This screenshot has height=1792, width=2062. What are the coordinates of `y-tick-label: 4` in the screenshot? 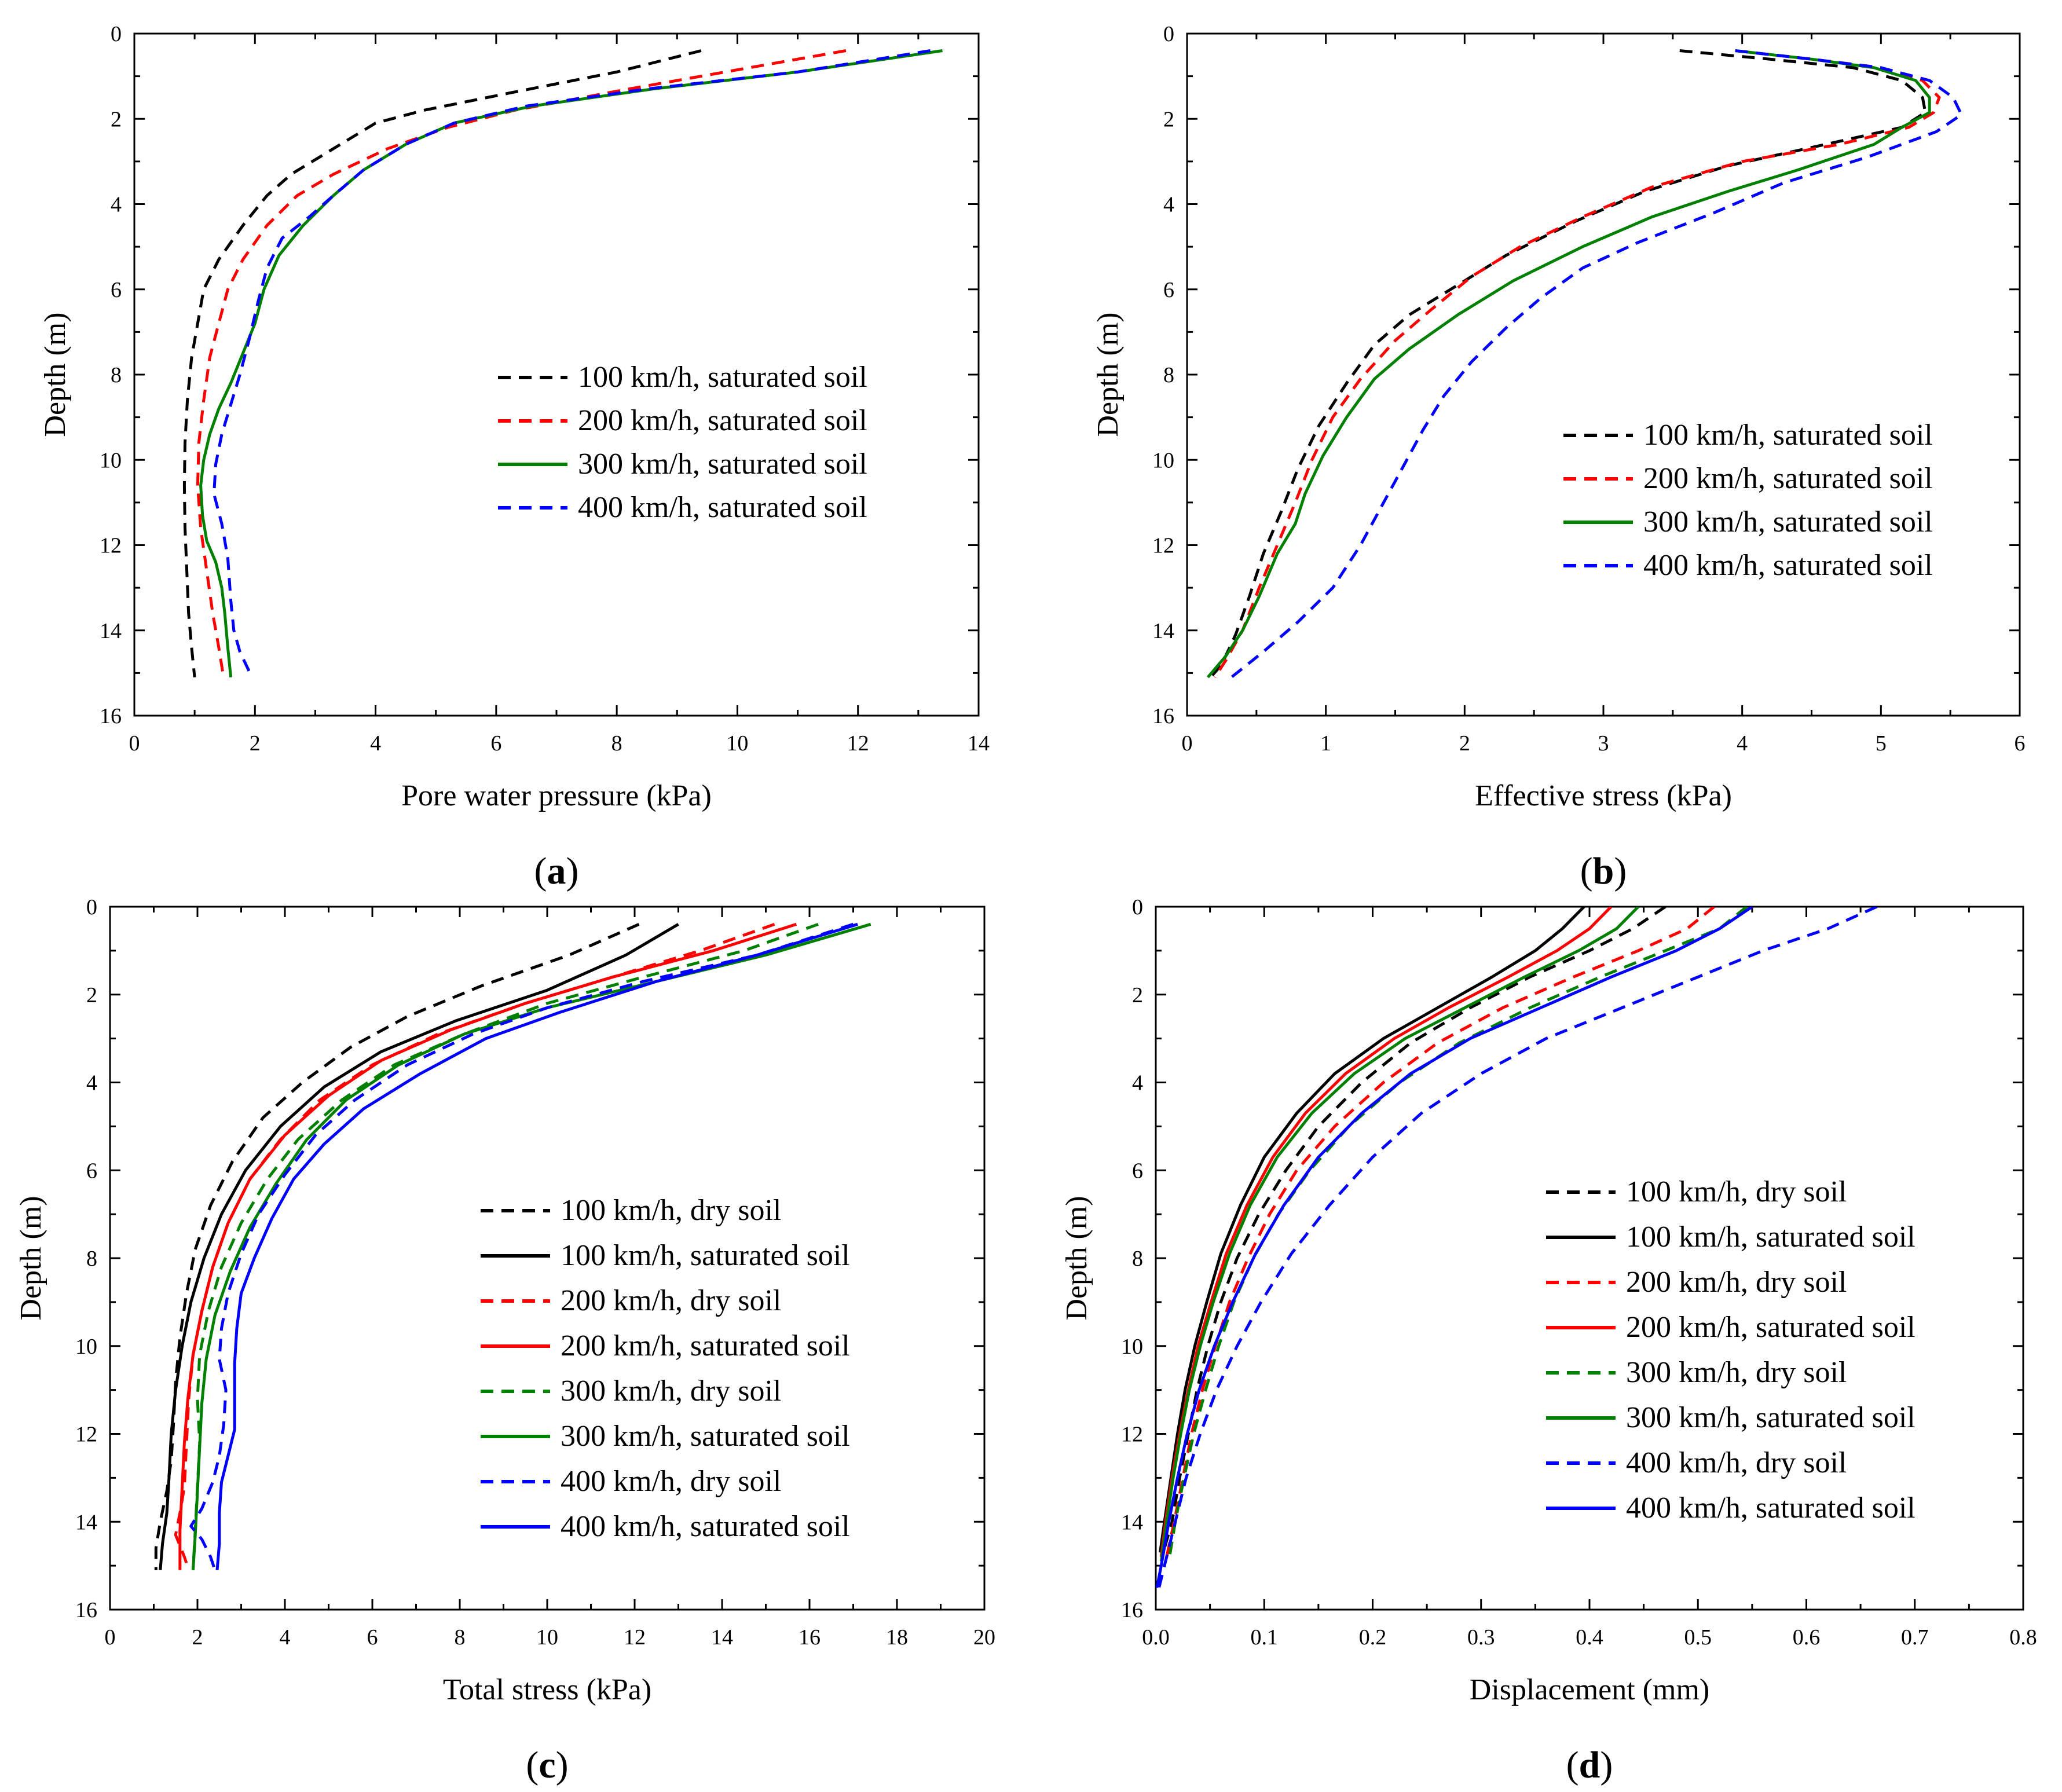 It's located at (92, 1083).